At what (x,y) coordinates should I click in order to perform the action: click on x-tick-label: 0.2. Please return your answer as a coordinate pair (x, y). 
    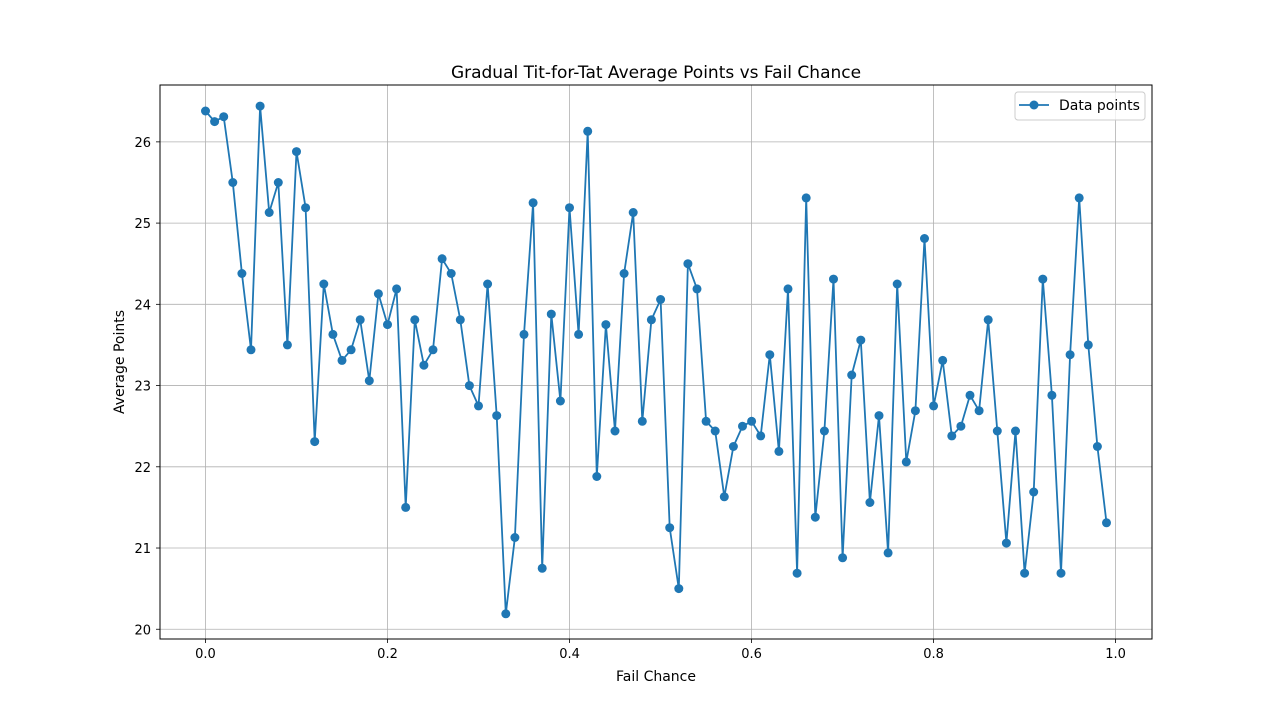
    Looking at the image, I should click on (387, 654).